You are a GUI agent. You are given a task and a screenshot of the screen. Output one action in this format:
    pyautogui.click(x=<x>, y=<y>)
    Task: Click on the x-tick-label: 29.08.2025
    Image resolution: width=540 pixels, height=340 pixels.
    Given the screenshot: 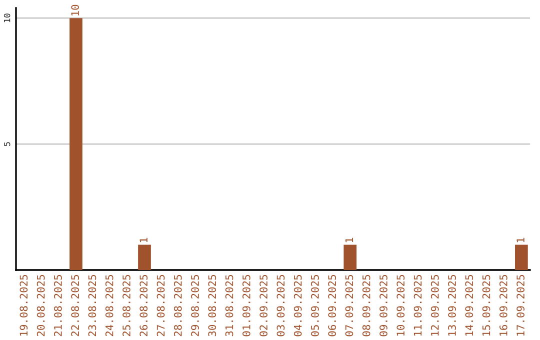 What is the action you would take?
    pyautogui.click(x=195, y=305)
    